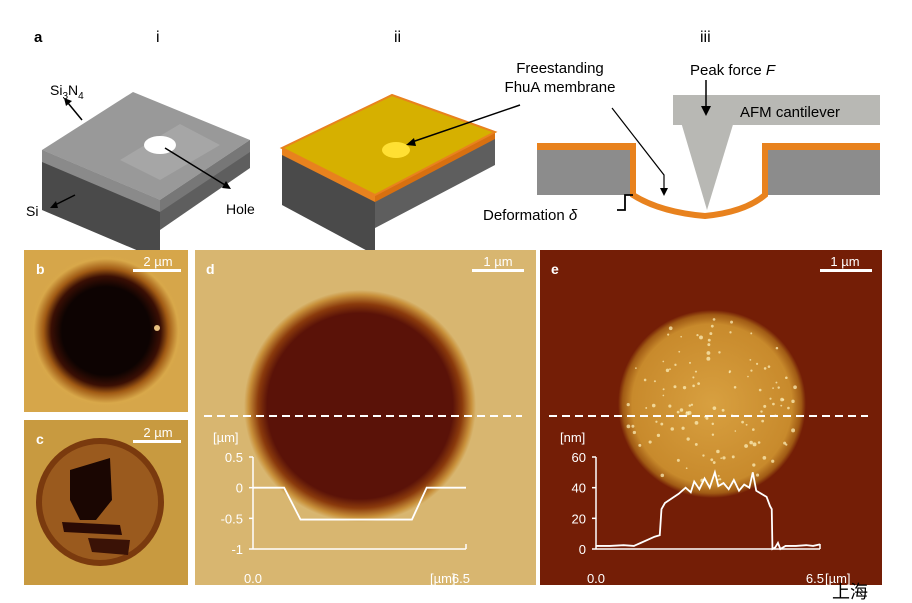 This screenshot has height=603, width=912. I want to click on scale-bar-label-b: 2 µm, so click(157, 261).